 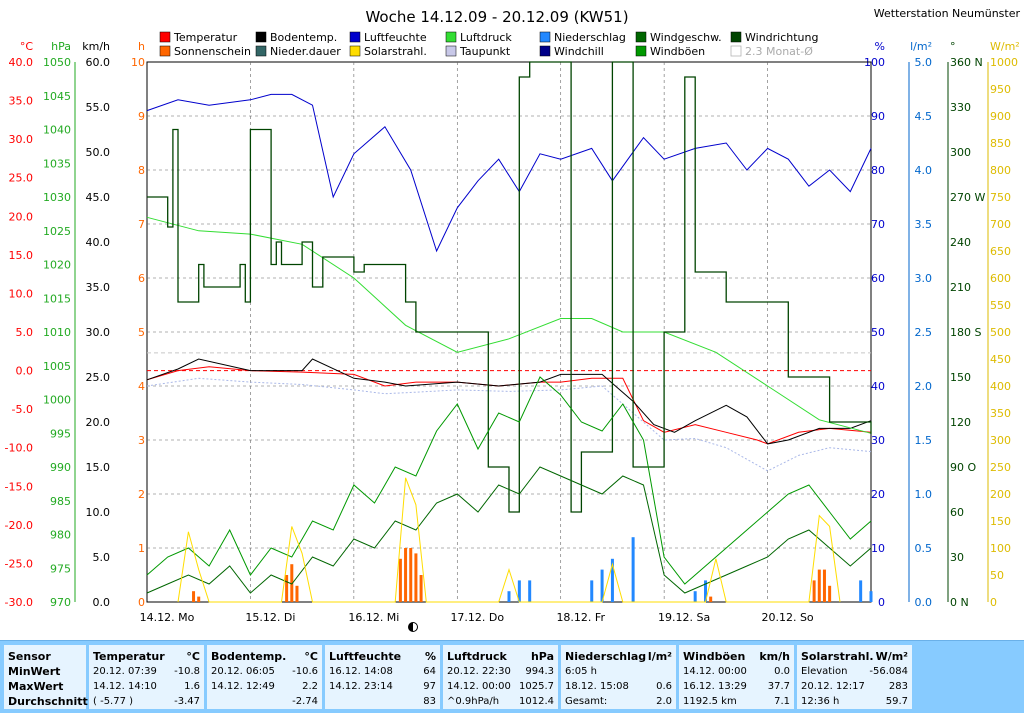 What do you see at coordinates (545, 51) in the screenshot?
I see `legend-swatch-windchill` at bounding box center [545, 51].